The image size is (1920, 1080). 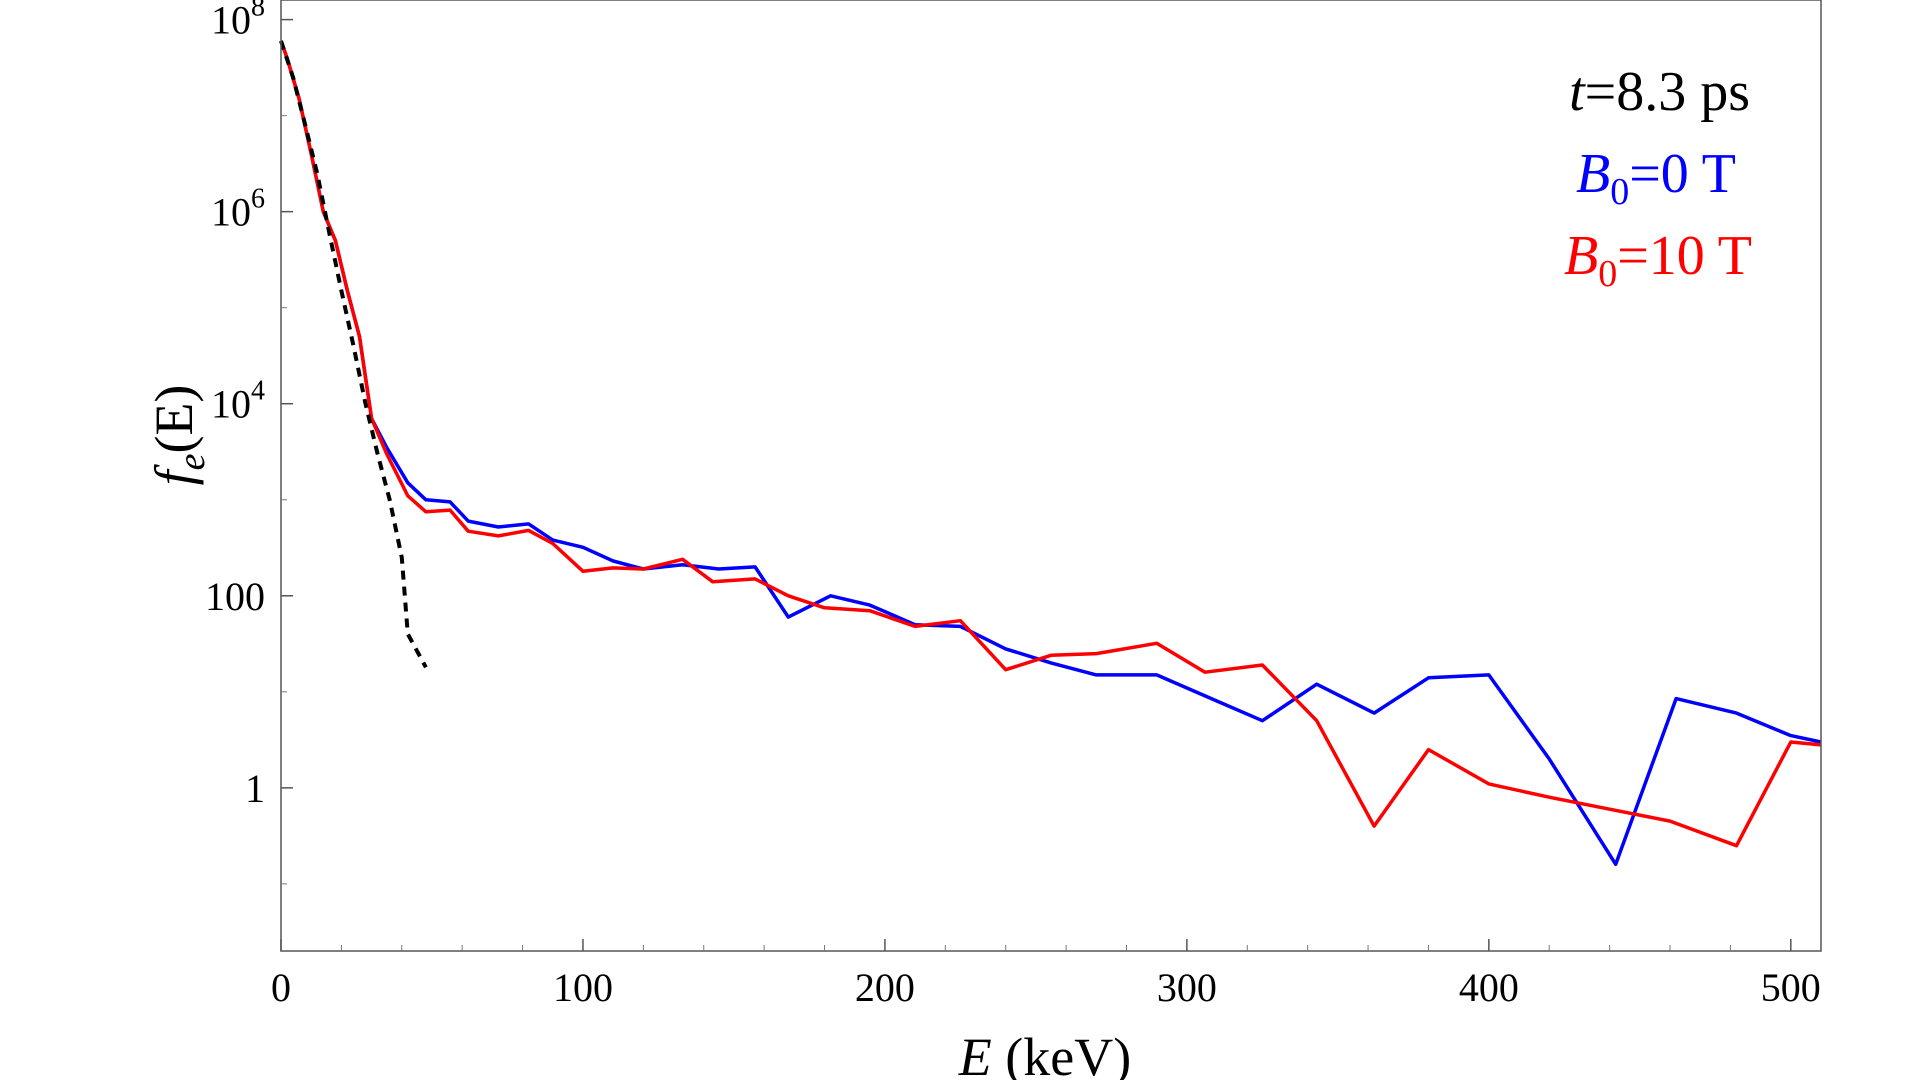 I want to click on y-tick-label: 108, so click(x=238, y=21).